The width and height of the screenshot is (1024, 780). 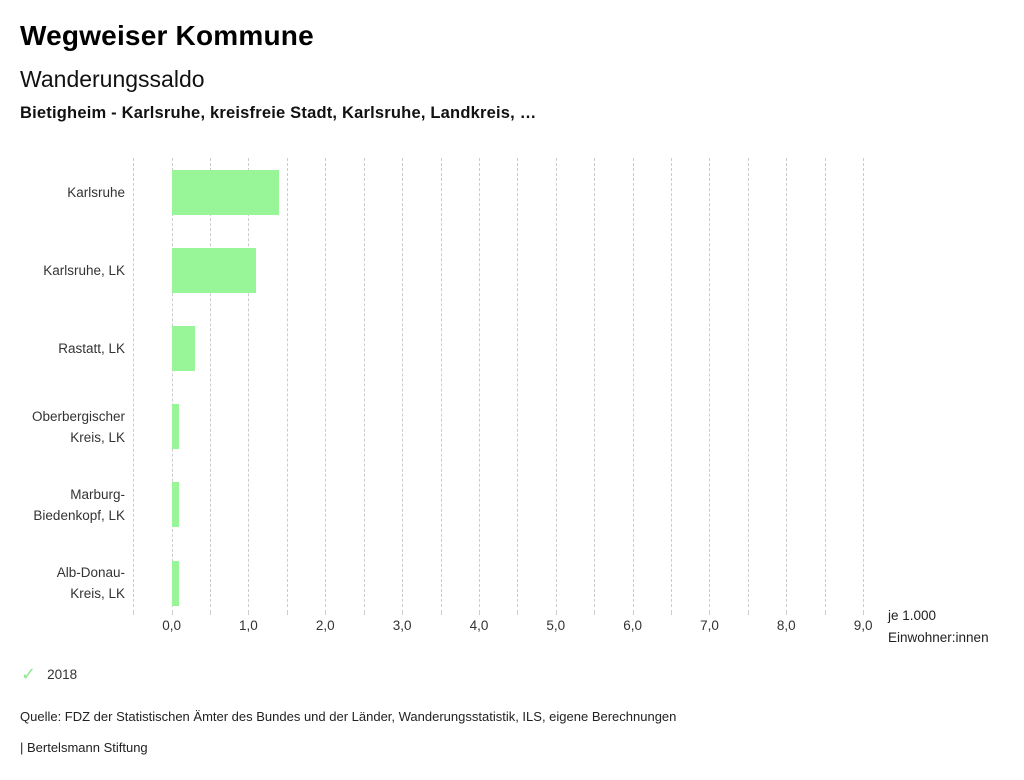 I want to click on category-label-line: Karlsruhe, LK, so click(x=84, y=271).